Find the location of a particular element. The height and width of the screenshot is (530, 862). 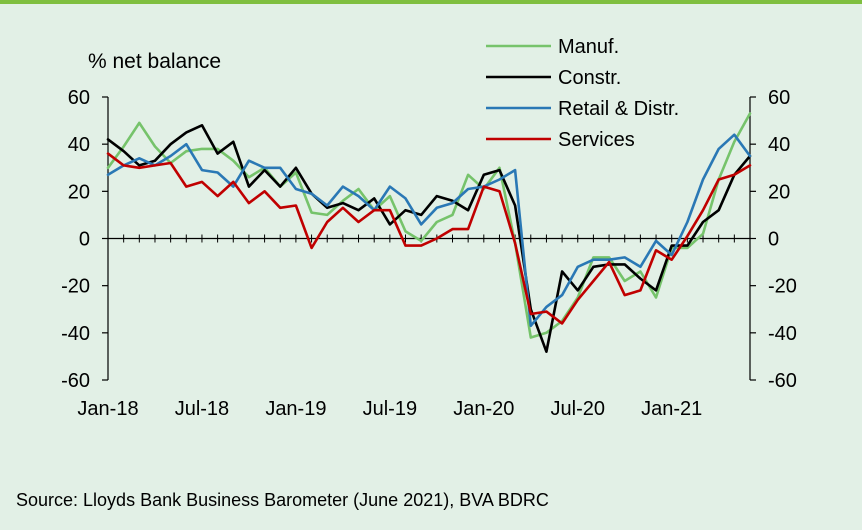

x-tick-label: Jan-19 is located at coordinates (295, 409).